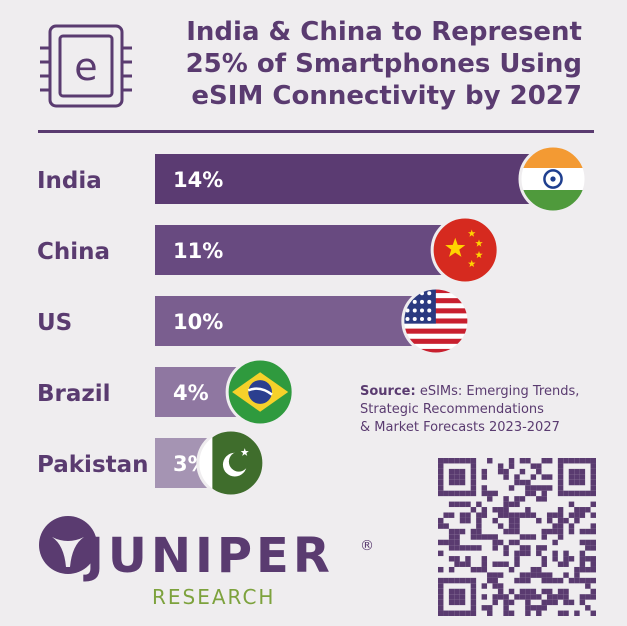  What do you see at coordinates (499, 391) in the screenshot?
I see `source-line-1: eSIMs: Emerging Trends,` at bounding box center [499, 391].